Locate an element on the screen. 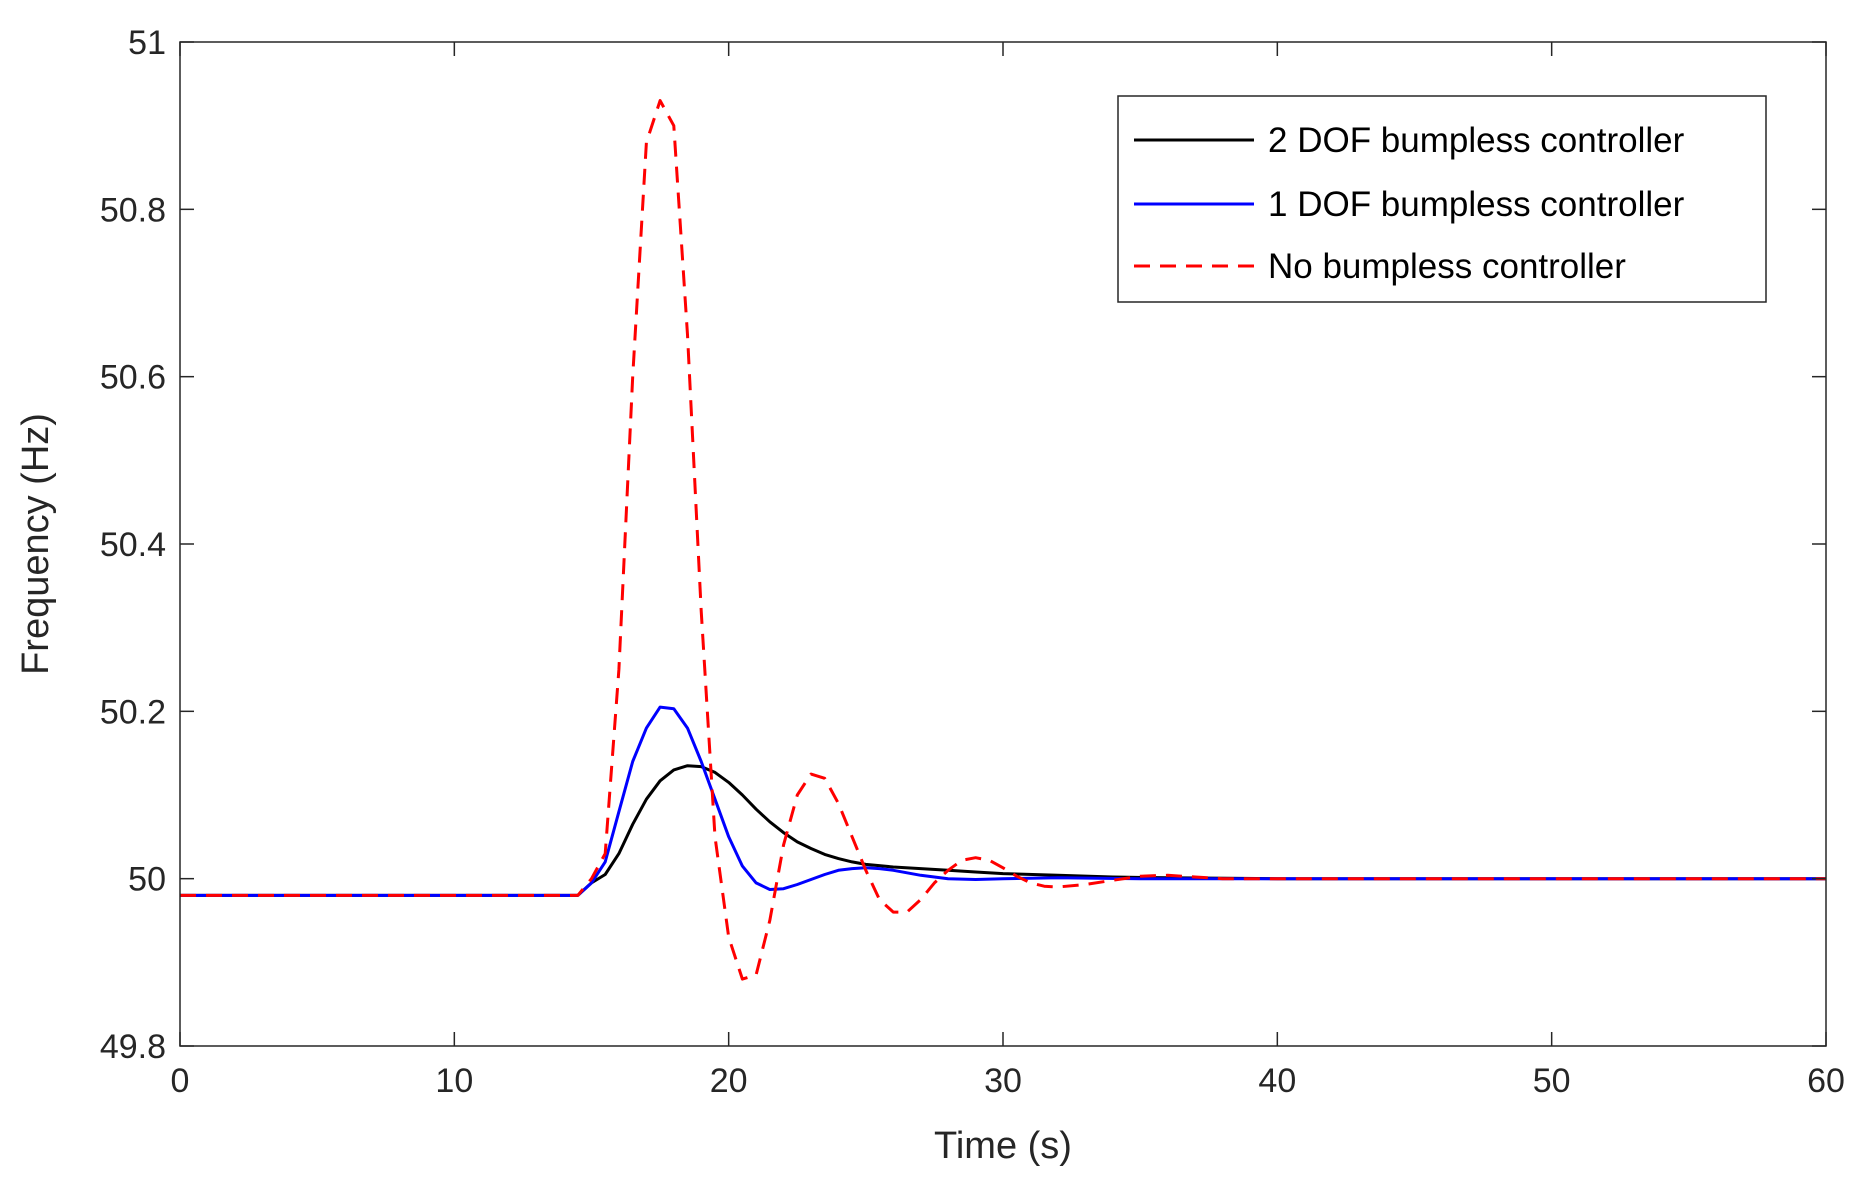 Image resolution: width=1866 pixels, height=1200 pixels. legend-label: 2 DOF bumpless controller is located at coordinates (1476, 140).